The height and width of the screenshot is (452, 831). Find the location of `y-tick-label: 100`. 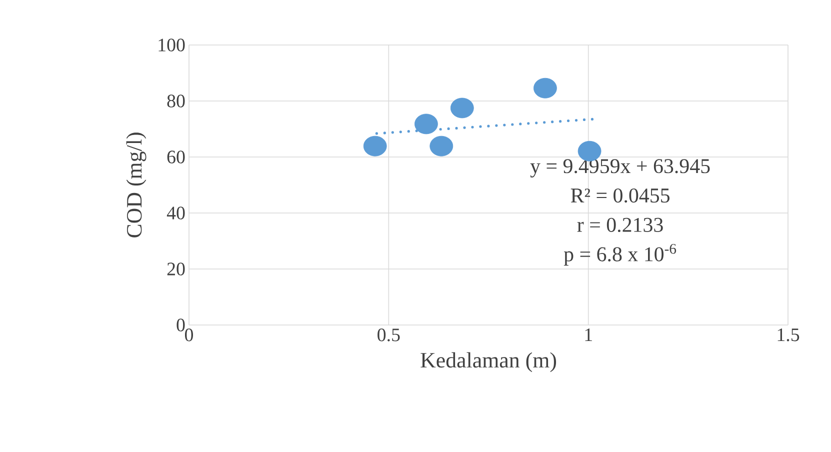

y-tick-label: 100 is located at coordinates (171, 45).